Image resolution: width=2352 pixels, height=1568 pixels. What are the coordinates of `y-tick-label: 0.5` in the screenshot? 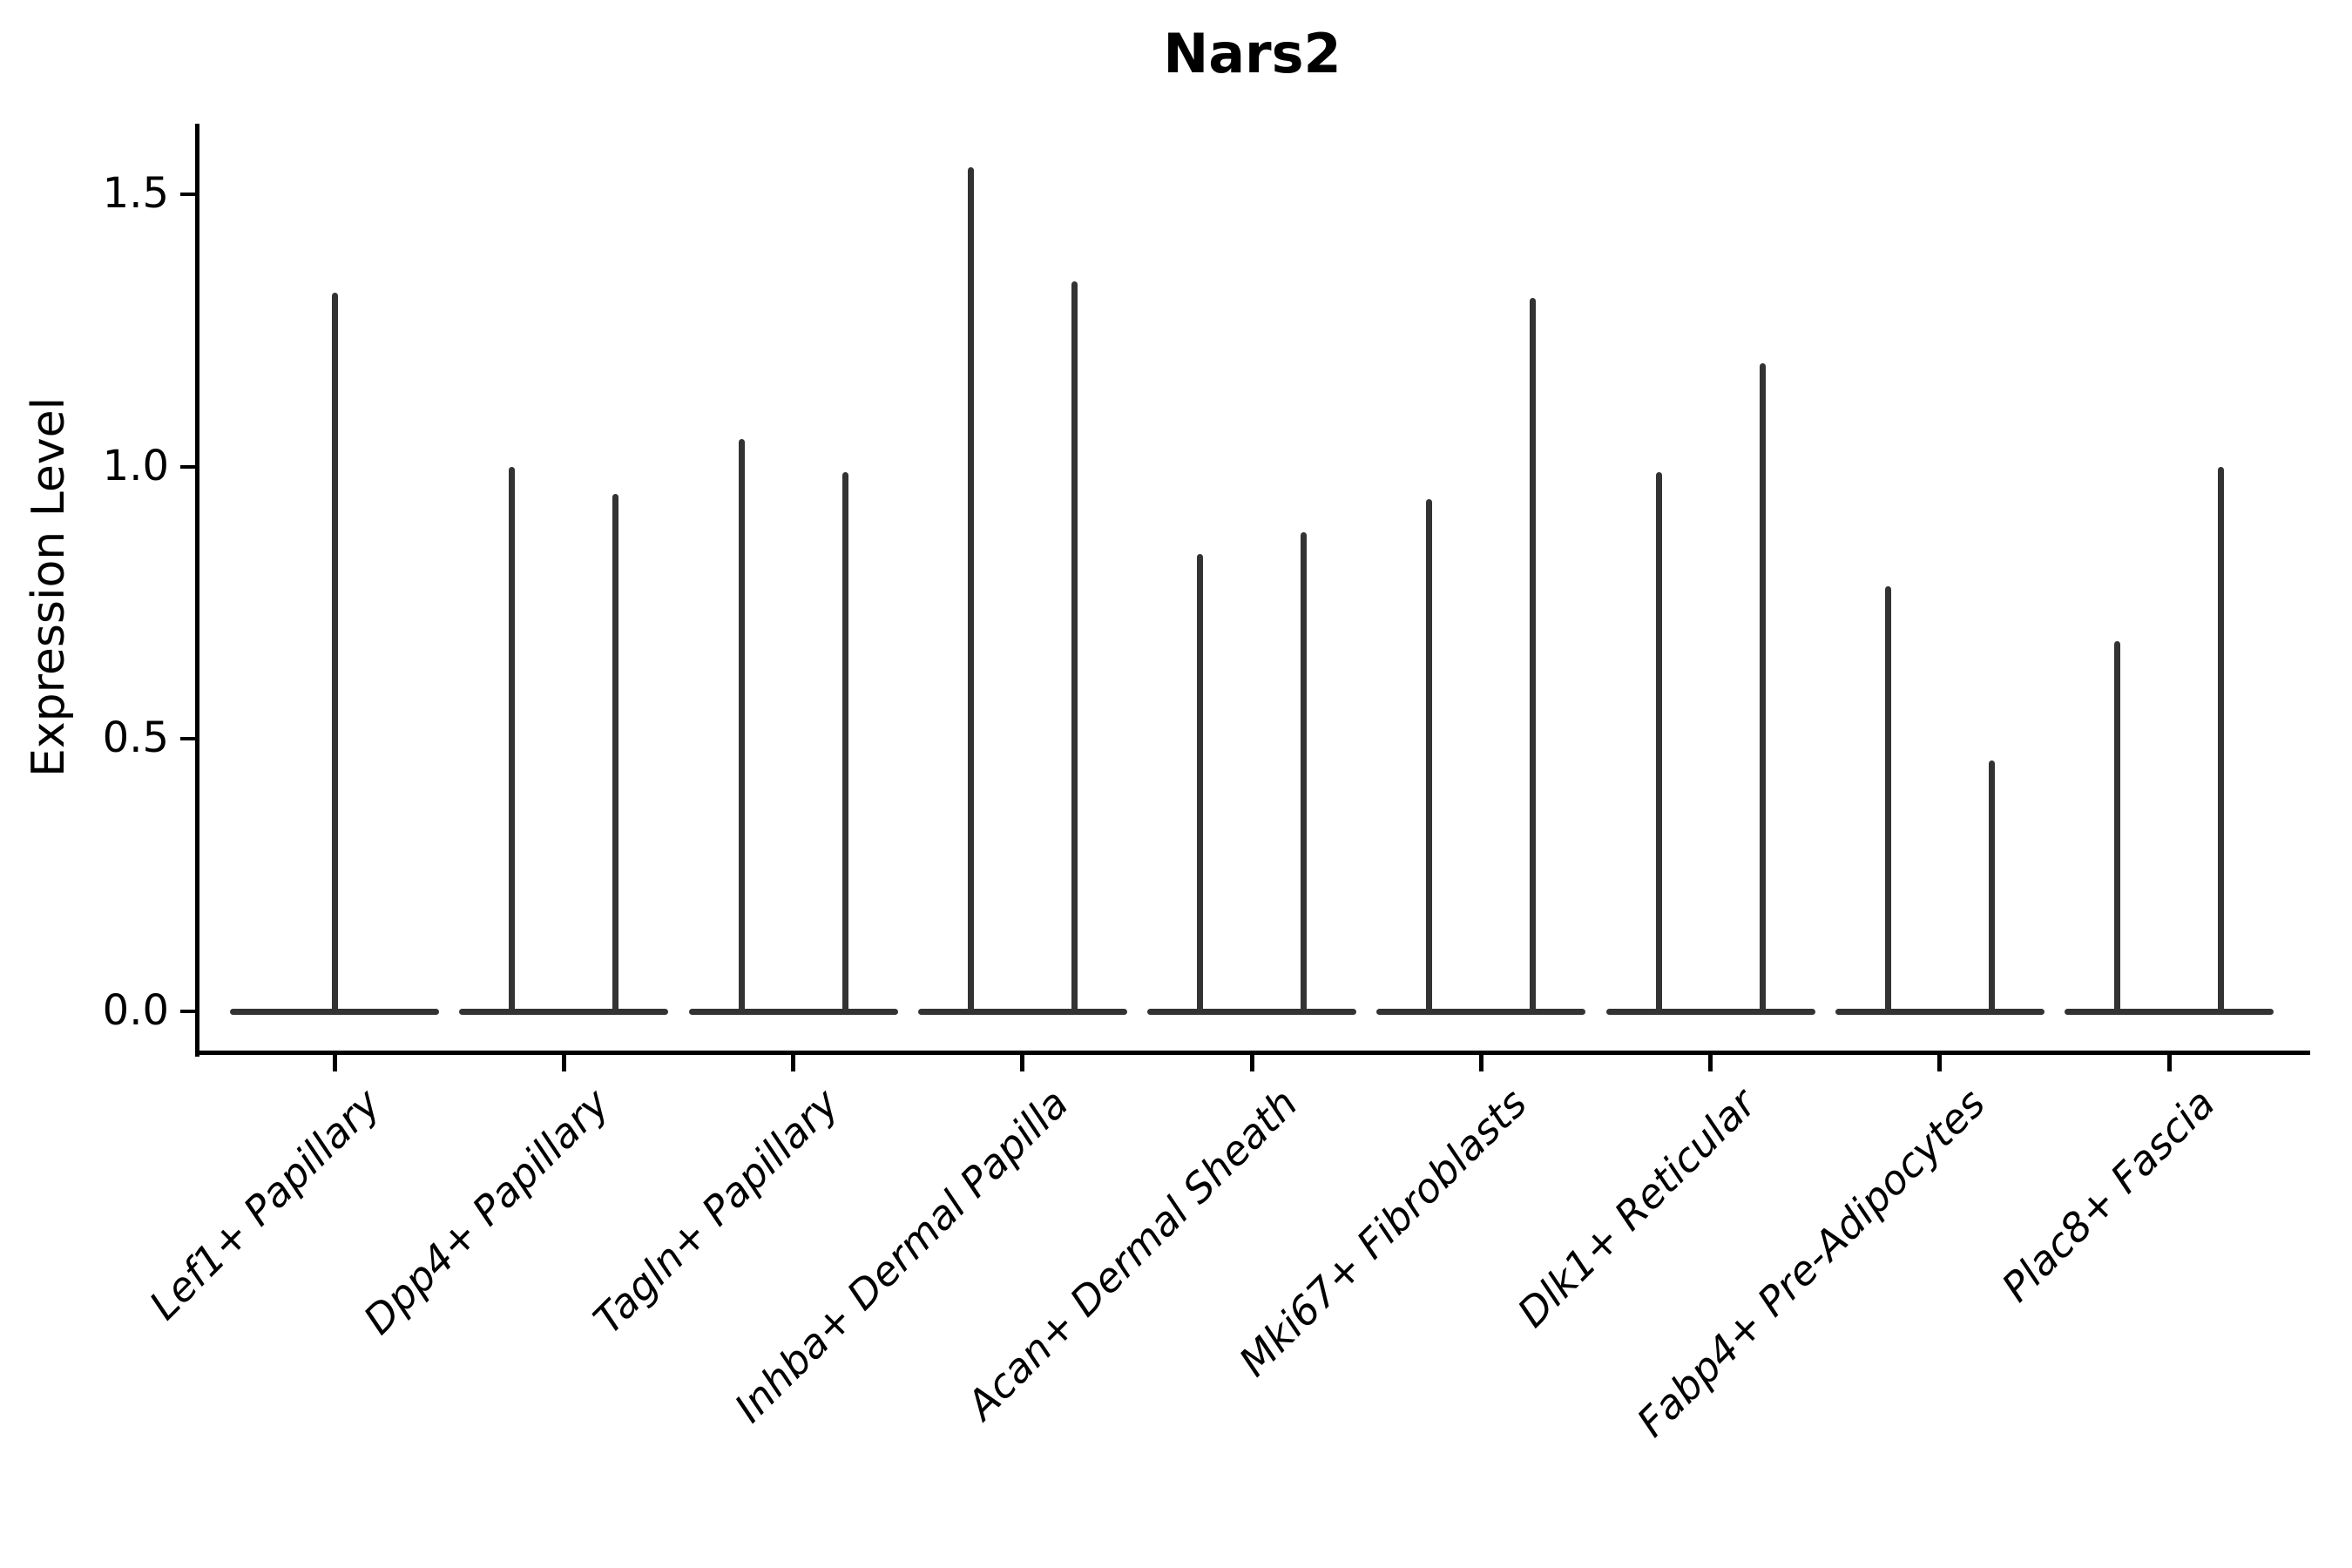 It's located at (135, 738).